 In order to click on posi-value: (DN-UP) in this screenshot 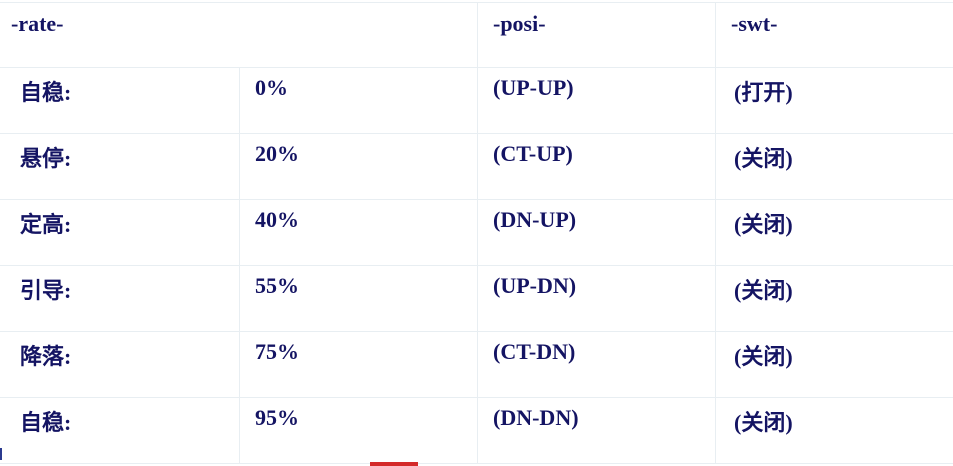, I will do `click(535, 219)`.